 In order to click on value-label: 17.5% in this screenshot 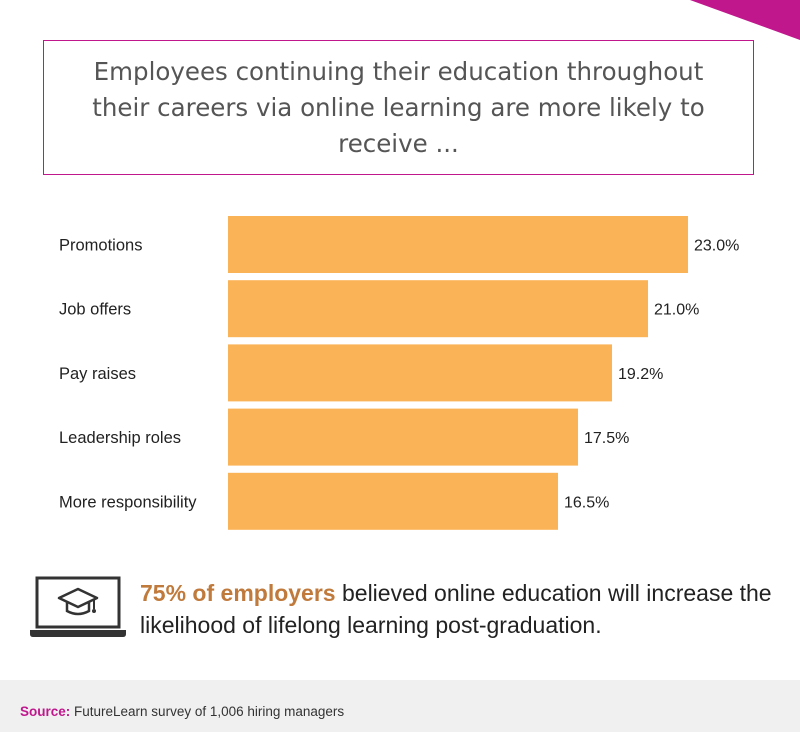, I will do `click(606, 438)`.